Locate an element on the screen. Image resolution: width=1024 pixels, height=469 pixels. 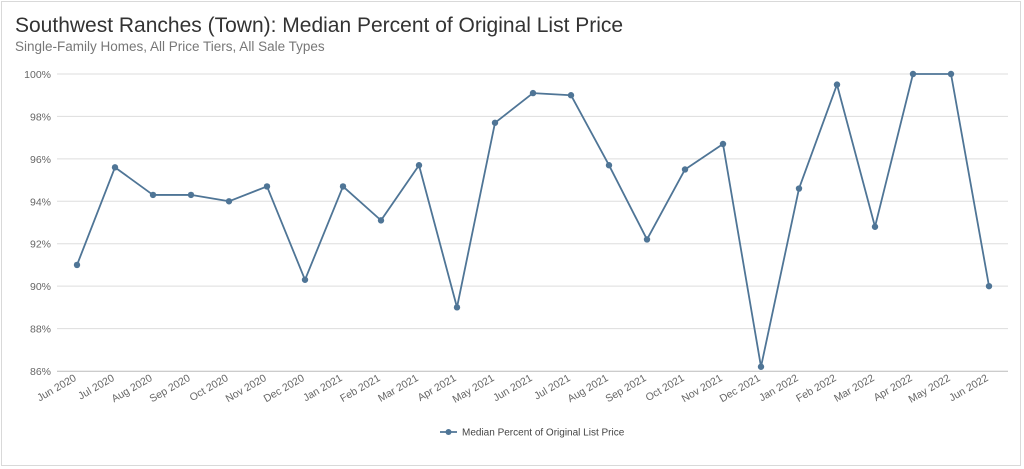
x-tick-label: Feb 2021 is located at coordinates (360, 388).